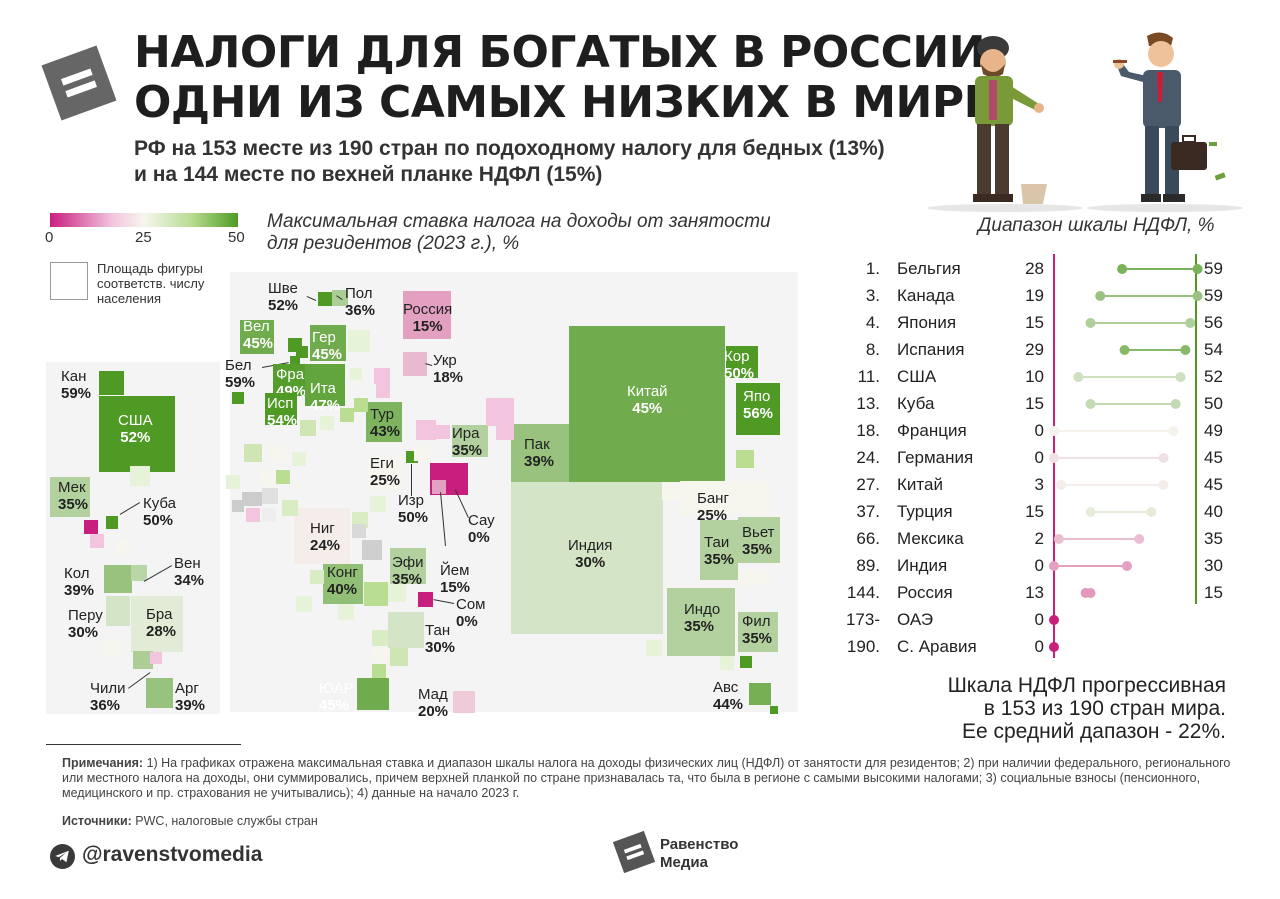  What do you see at coordinates (327, 354) in the screenshot?
I see `cartogram-rate-value: 45%` at bounding box center [327, 354].